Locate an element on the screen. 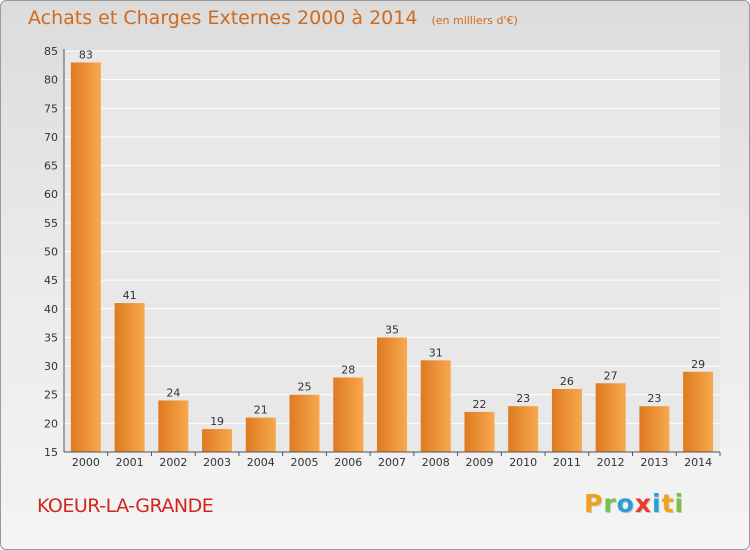 This screenshot has height=550, width=750. logo-letter: P is located at coordinates (594, 503).